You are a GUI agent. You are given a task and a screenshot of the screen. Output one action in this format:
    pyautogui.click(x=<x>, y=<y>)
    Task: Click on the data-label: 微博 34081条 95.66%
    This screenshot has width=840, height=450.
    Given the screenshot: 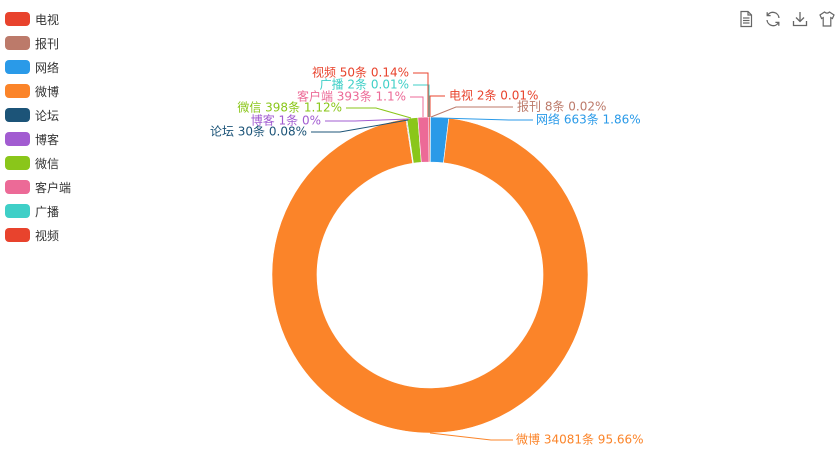 What is the action you would take?
    pyautogui.click(x=580, y=439)
    